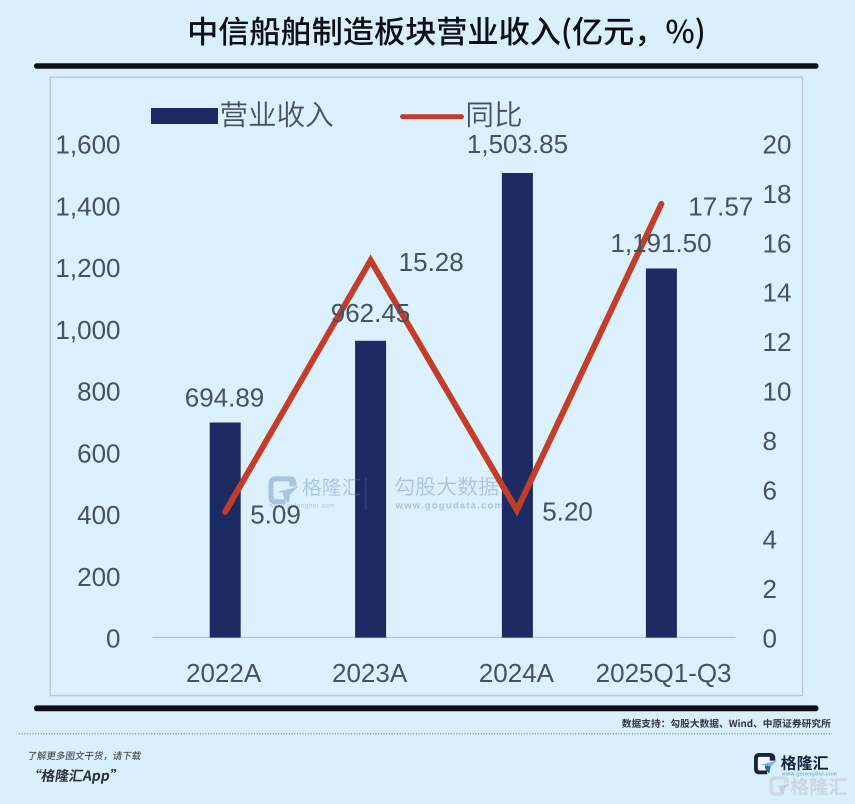  What do you see at coordinates (770, 490) in the screenshot?
I see `svg-text: 6` at bounding box center [770, 490].